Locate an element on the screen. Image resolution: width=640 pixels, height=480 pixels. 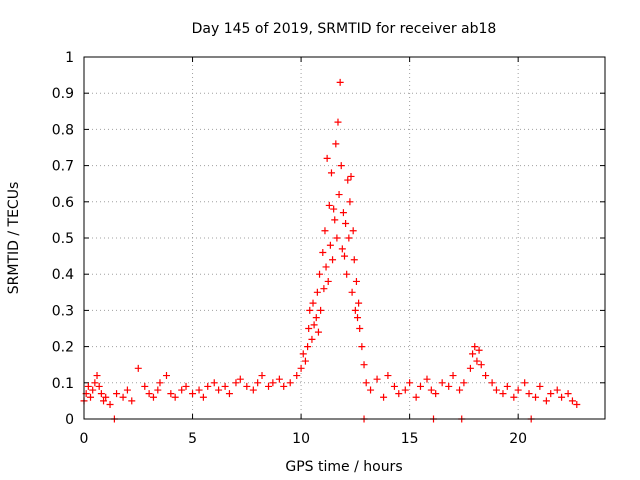
y-tick-label: 0.2 is located at coordinates (63, 348).